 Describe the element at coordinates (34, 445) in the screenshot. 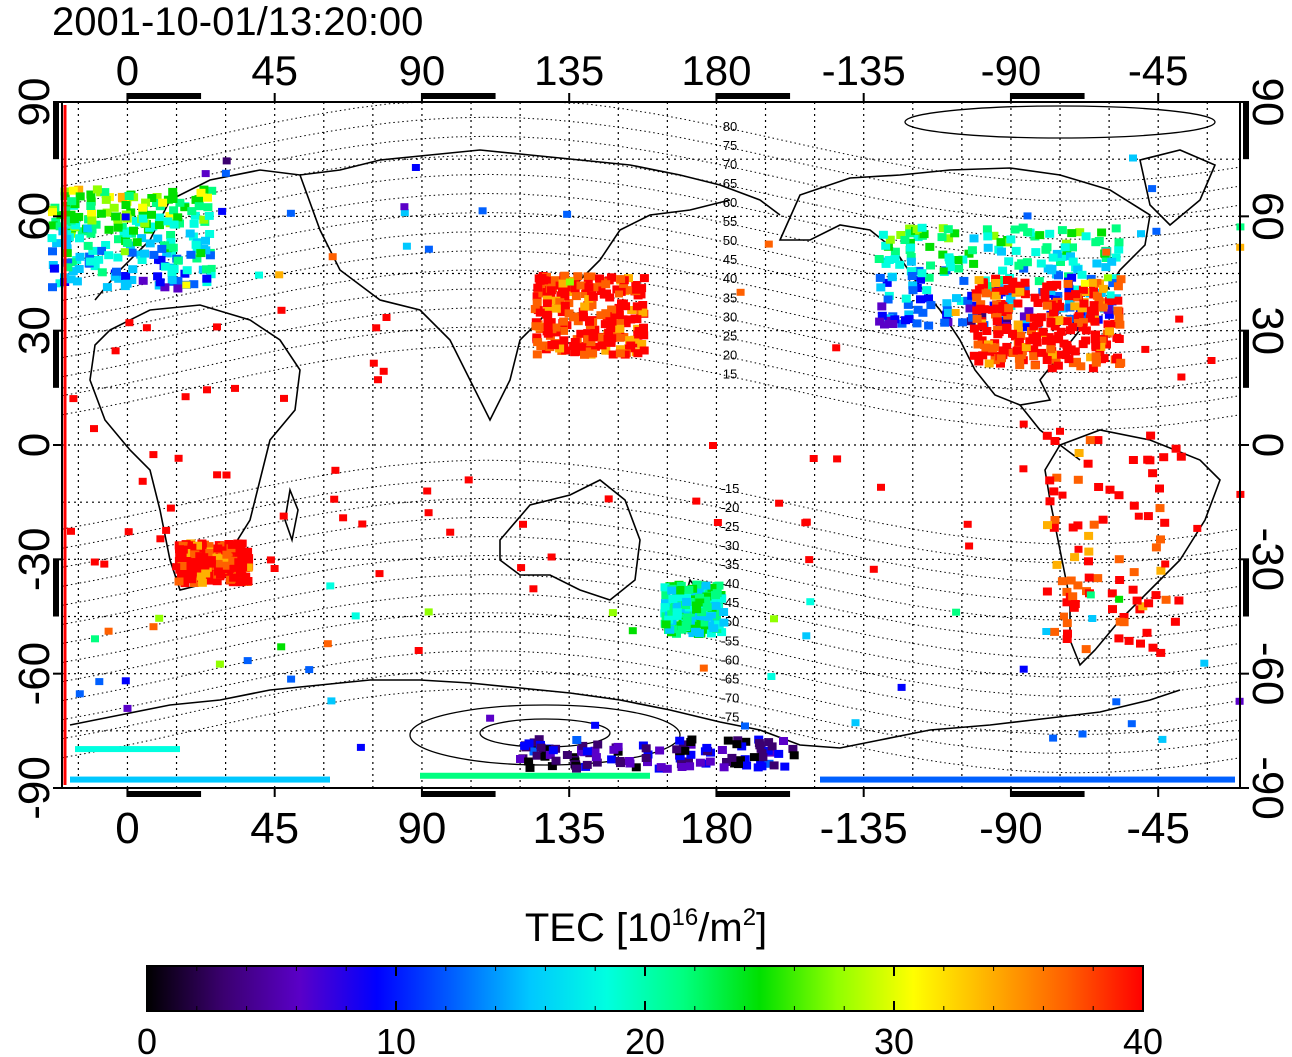

I see `left-lat-label: 0` at that location.